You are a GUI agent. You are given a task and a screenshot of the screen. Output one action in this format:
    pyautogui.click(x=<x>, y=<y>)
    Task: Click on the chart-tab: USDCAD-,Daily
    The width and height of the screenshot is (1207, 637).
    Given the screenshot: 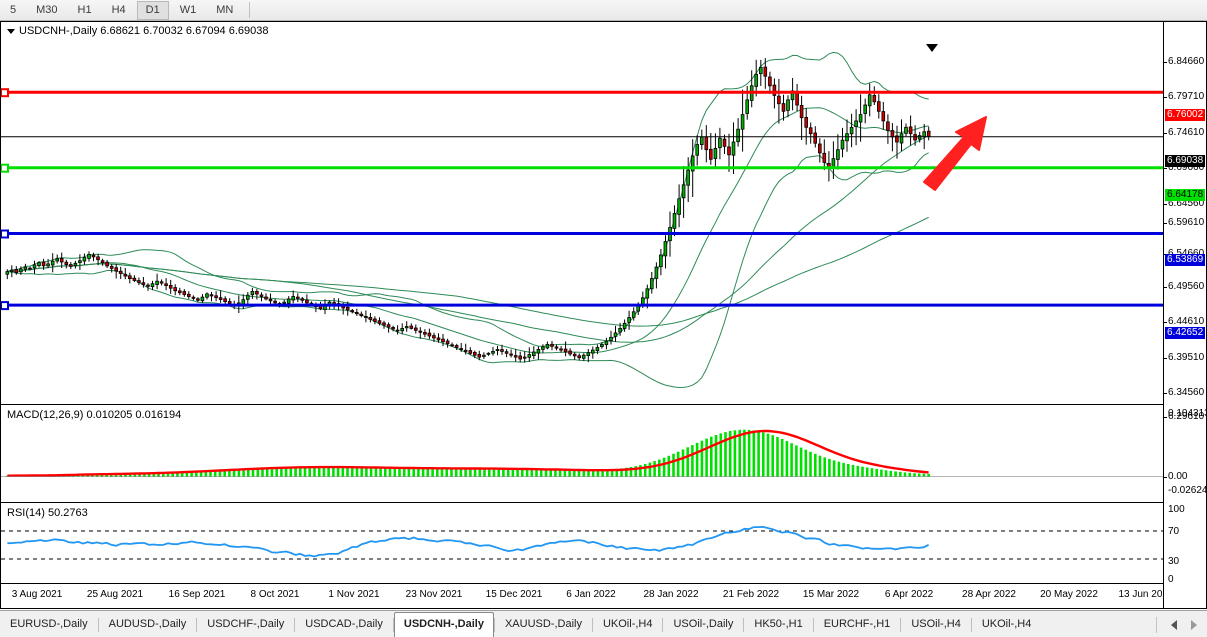 What is the action you would take?
    pyautogui.click(x=344, y=624)
    